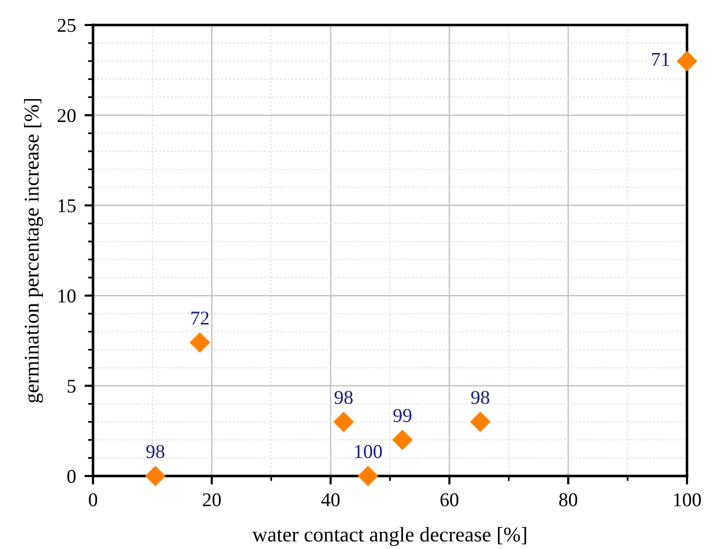  What do you see at coordinates (67, 296) in the screenshot?
I see `y-tick-label: 10` at bounding box center [67, 296].